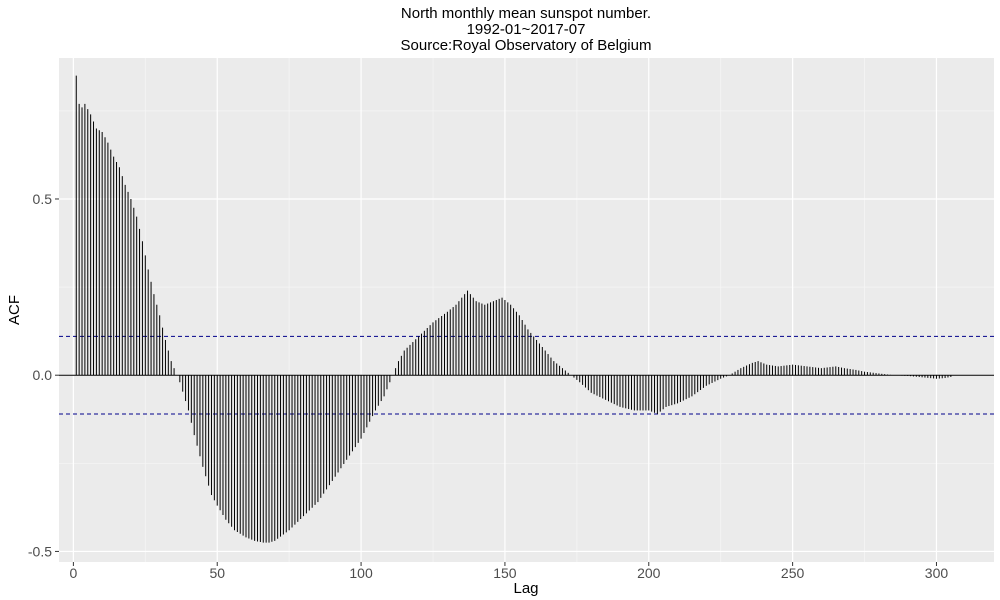  Describe the element at coordinates (14, 310) in the screenshot. I see `y-axis-label: ACF` at that location.